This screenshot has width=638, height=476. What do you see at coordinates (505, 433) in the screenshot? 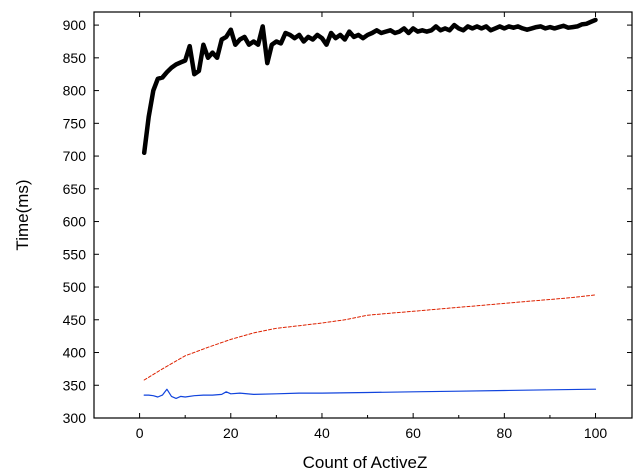
I see `x-tick-label: 80` at bounding box center [505, 433].